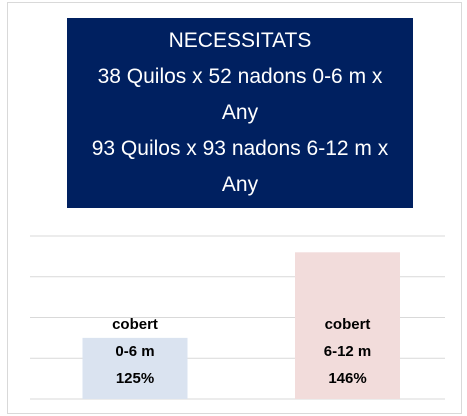  I want to click on data-label: 146%, so click(347, 378).